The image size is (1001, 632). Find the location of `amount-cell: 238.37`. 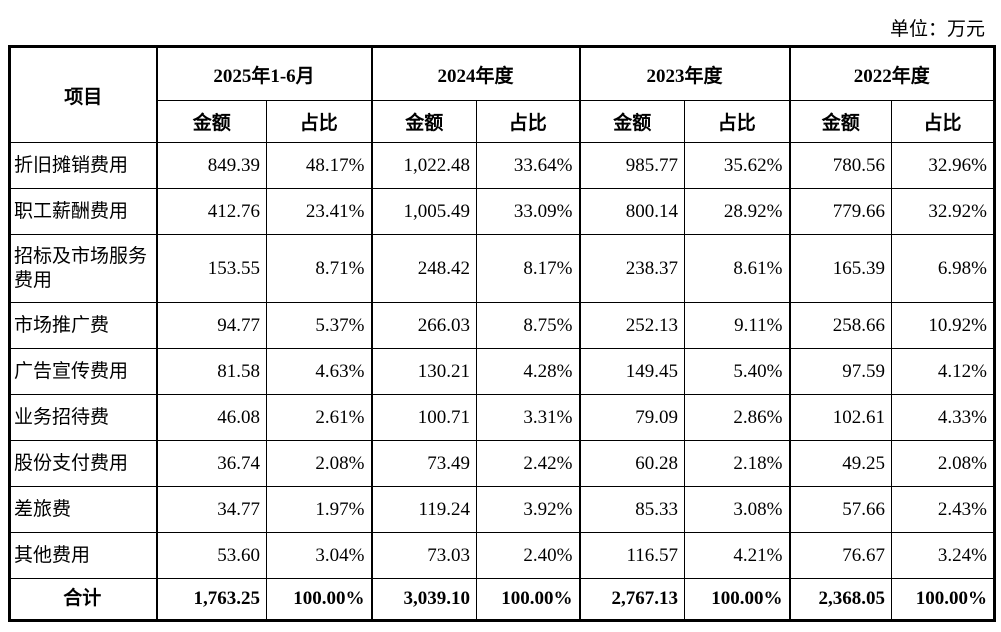

amount-cell: 238.37 is located at coordinates (631, 268).